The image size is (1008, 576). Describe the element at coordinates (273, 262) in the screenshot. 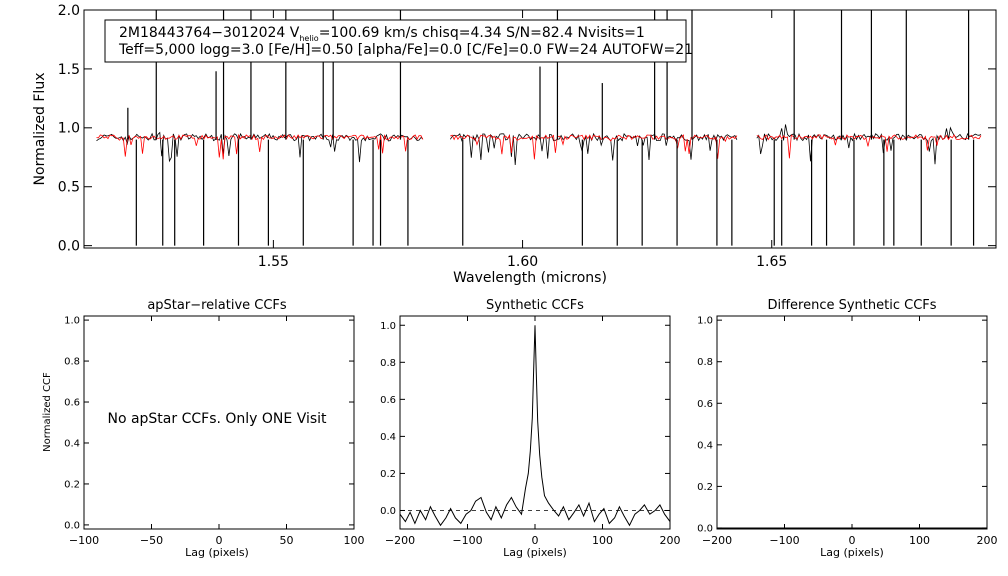

I see `x-tick-label: 1.55` at that location.